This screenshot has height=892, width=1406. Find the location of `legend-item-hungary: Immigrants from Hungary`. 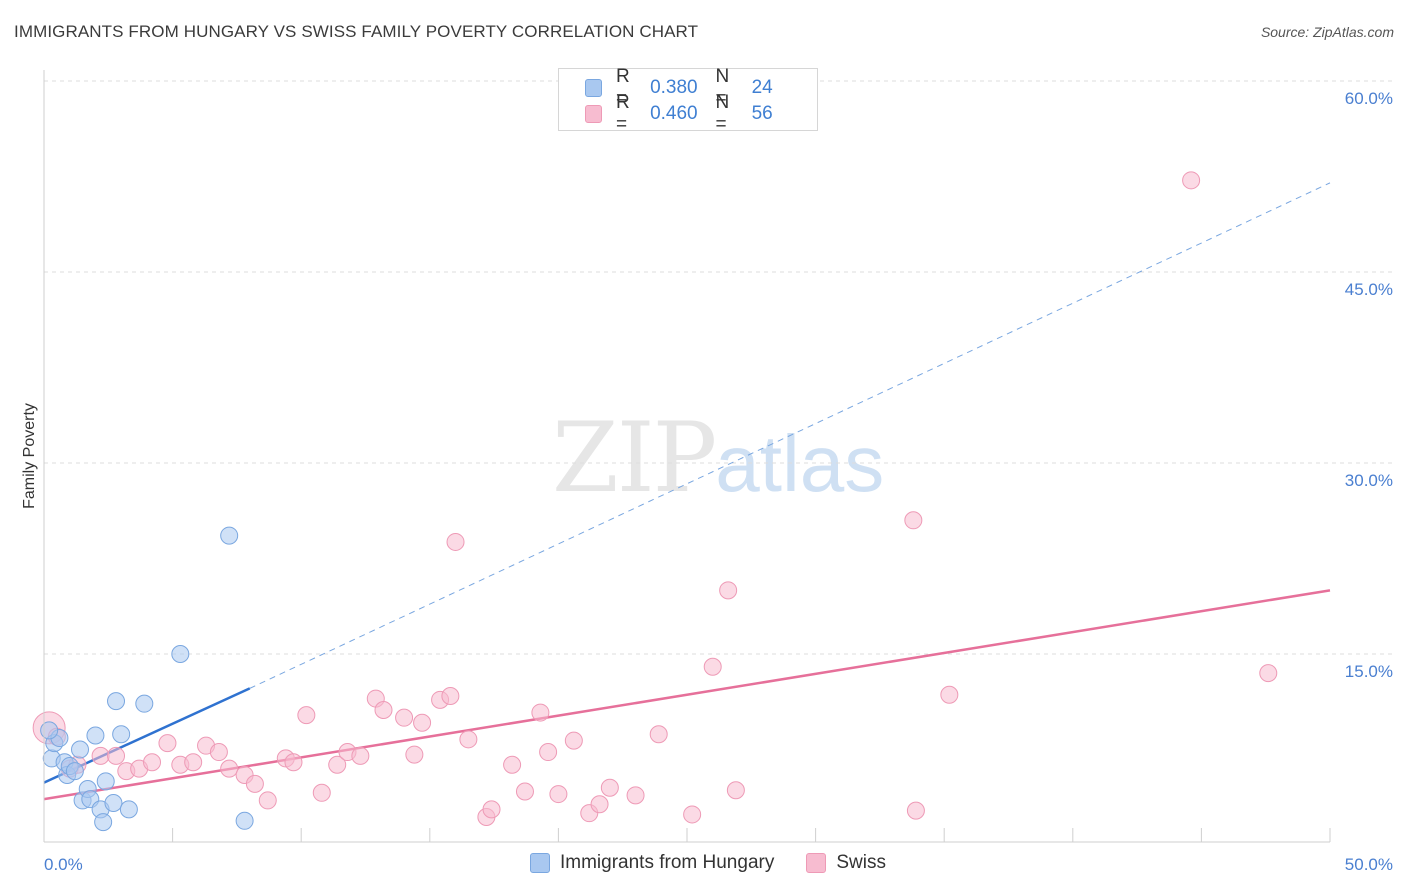

legend-item-hungary: Immigrants from Hungary is located at coordinates (652, 863).